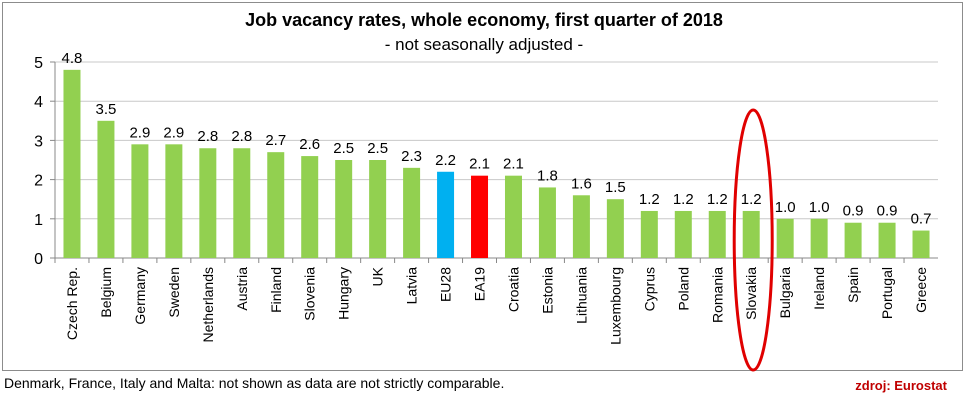 This screenshot has height=411, width=969. What do you see at coordinates (717, 295) in the screenshot?
I see `x-tick-label: Romania` at bounding box center [717, 295].